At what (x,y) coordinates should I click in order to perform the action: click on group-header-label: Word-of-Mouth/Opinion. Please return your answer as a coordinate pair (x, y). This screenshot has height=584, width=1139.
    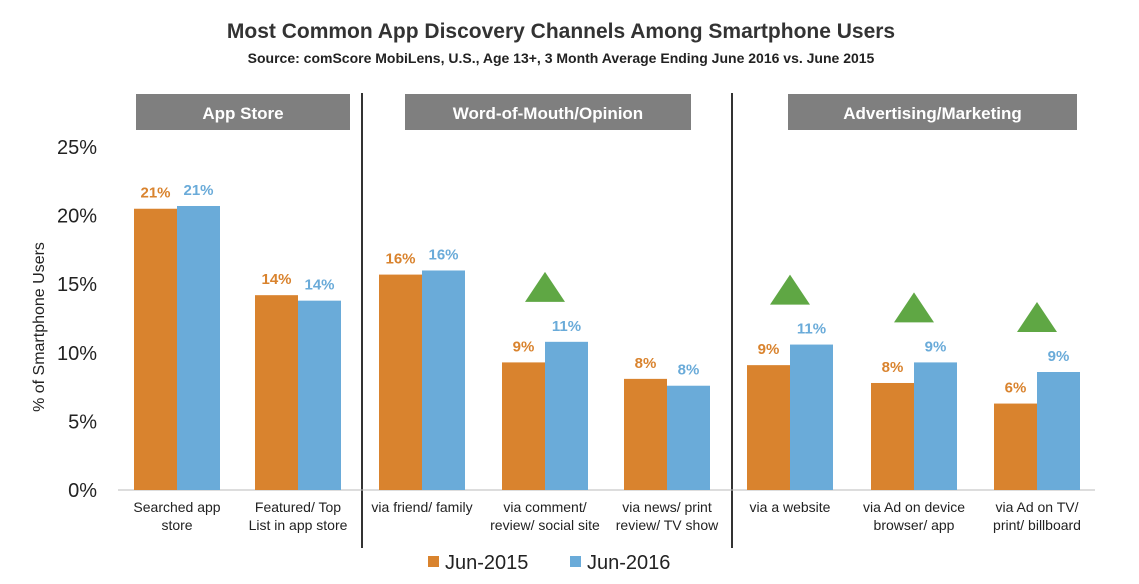
    Looking at the image, I should click on (548, 113).